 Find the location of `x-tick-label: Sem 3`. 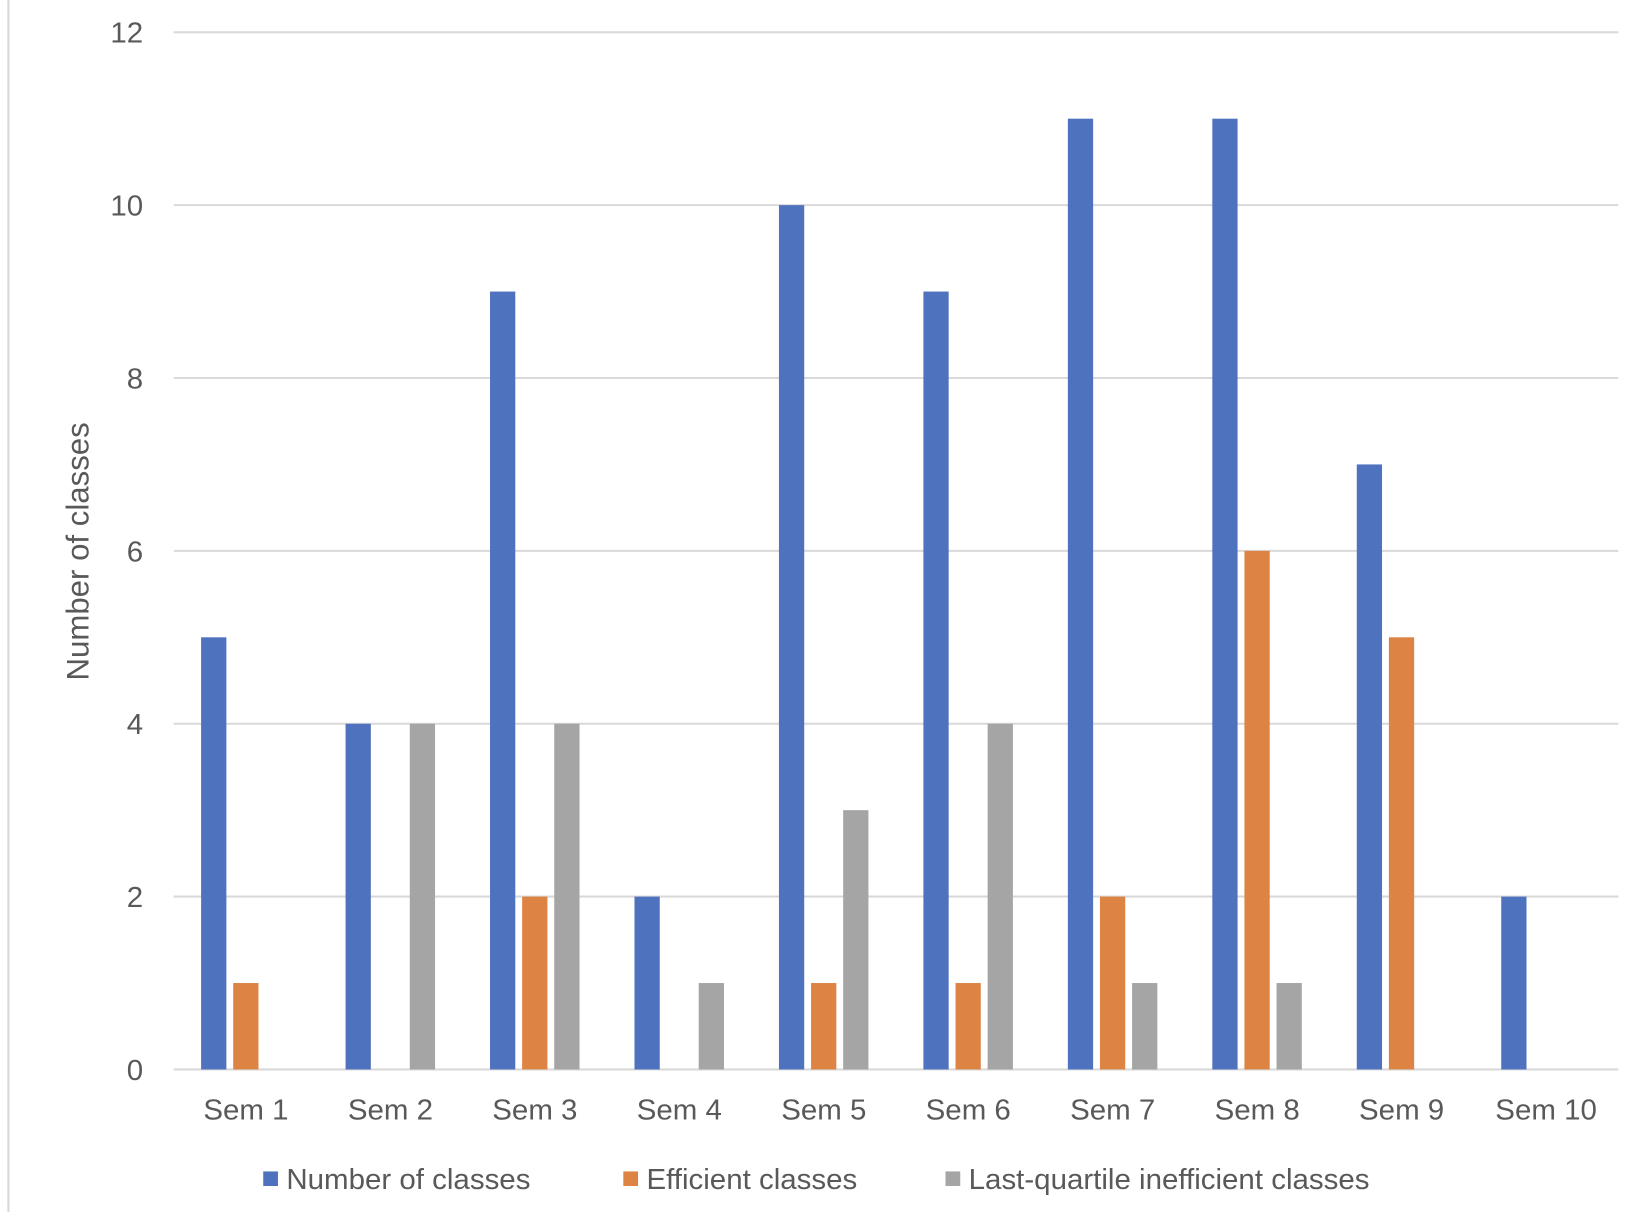

x-tick-label: Sem 3 is located at coordinates (534, 1110).